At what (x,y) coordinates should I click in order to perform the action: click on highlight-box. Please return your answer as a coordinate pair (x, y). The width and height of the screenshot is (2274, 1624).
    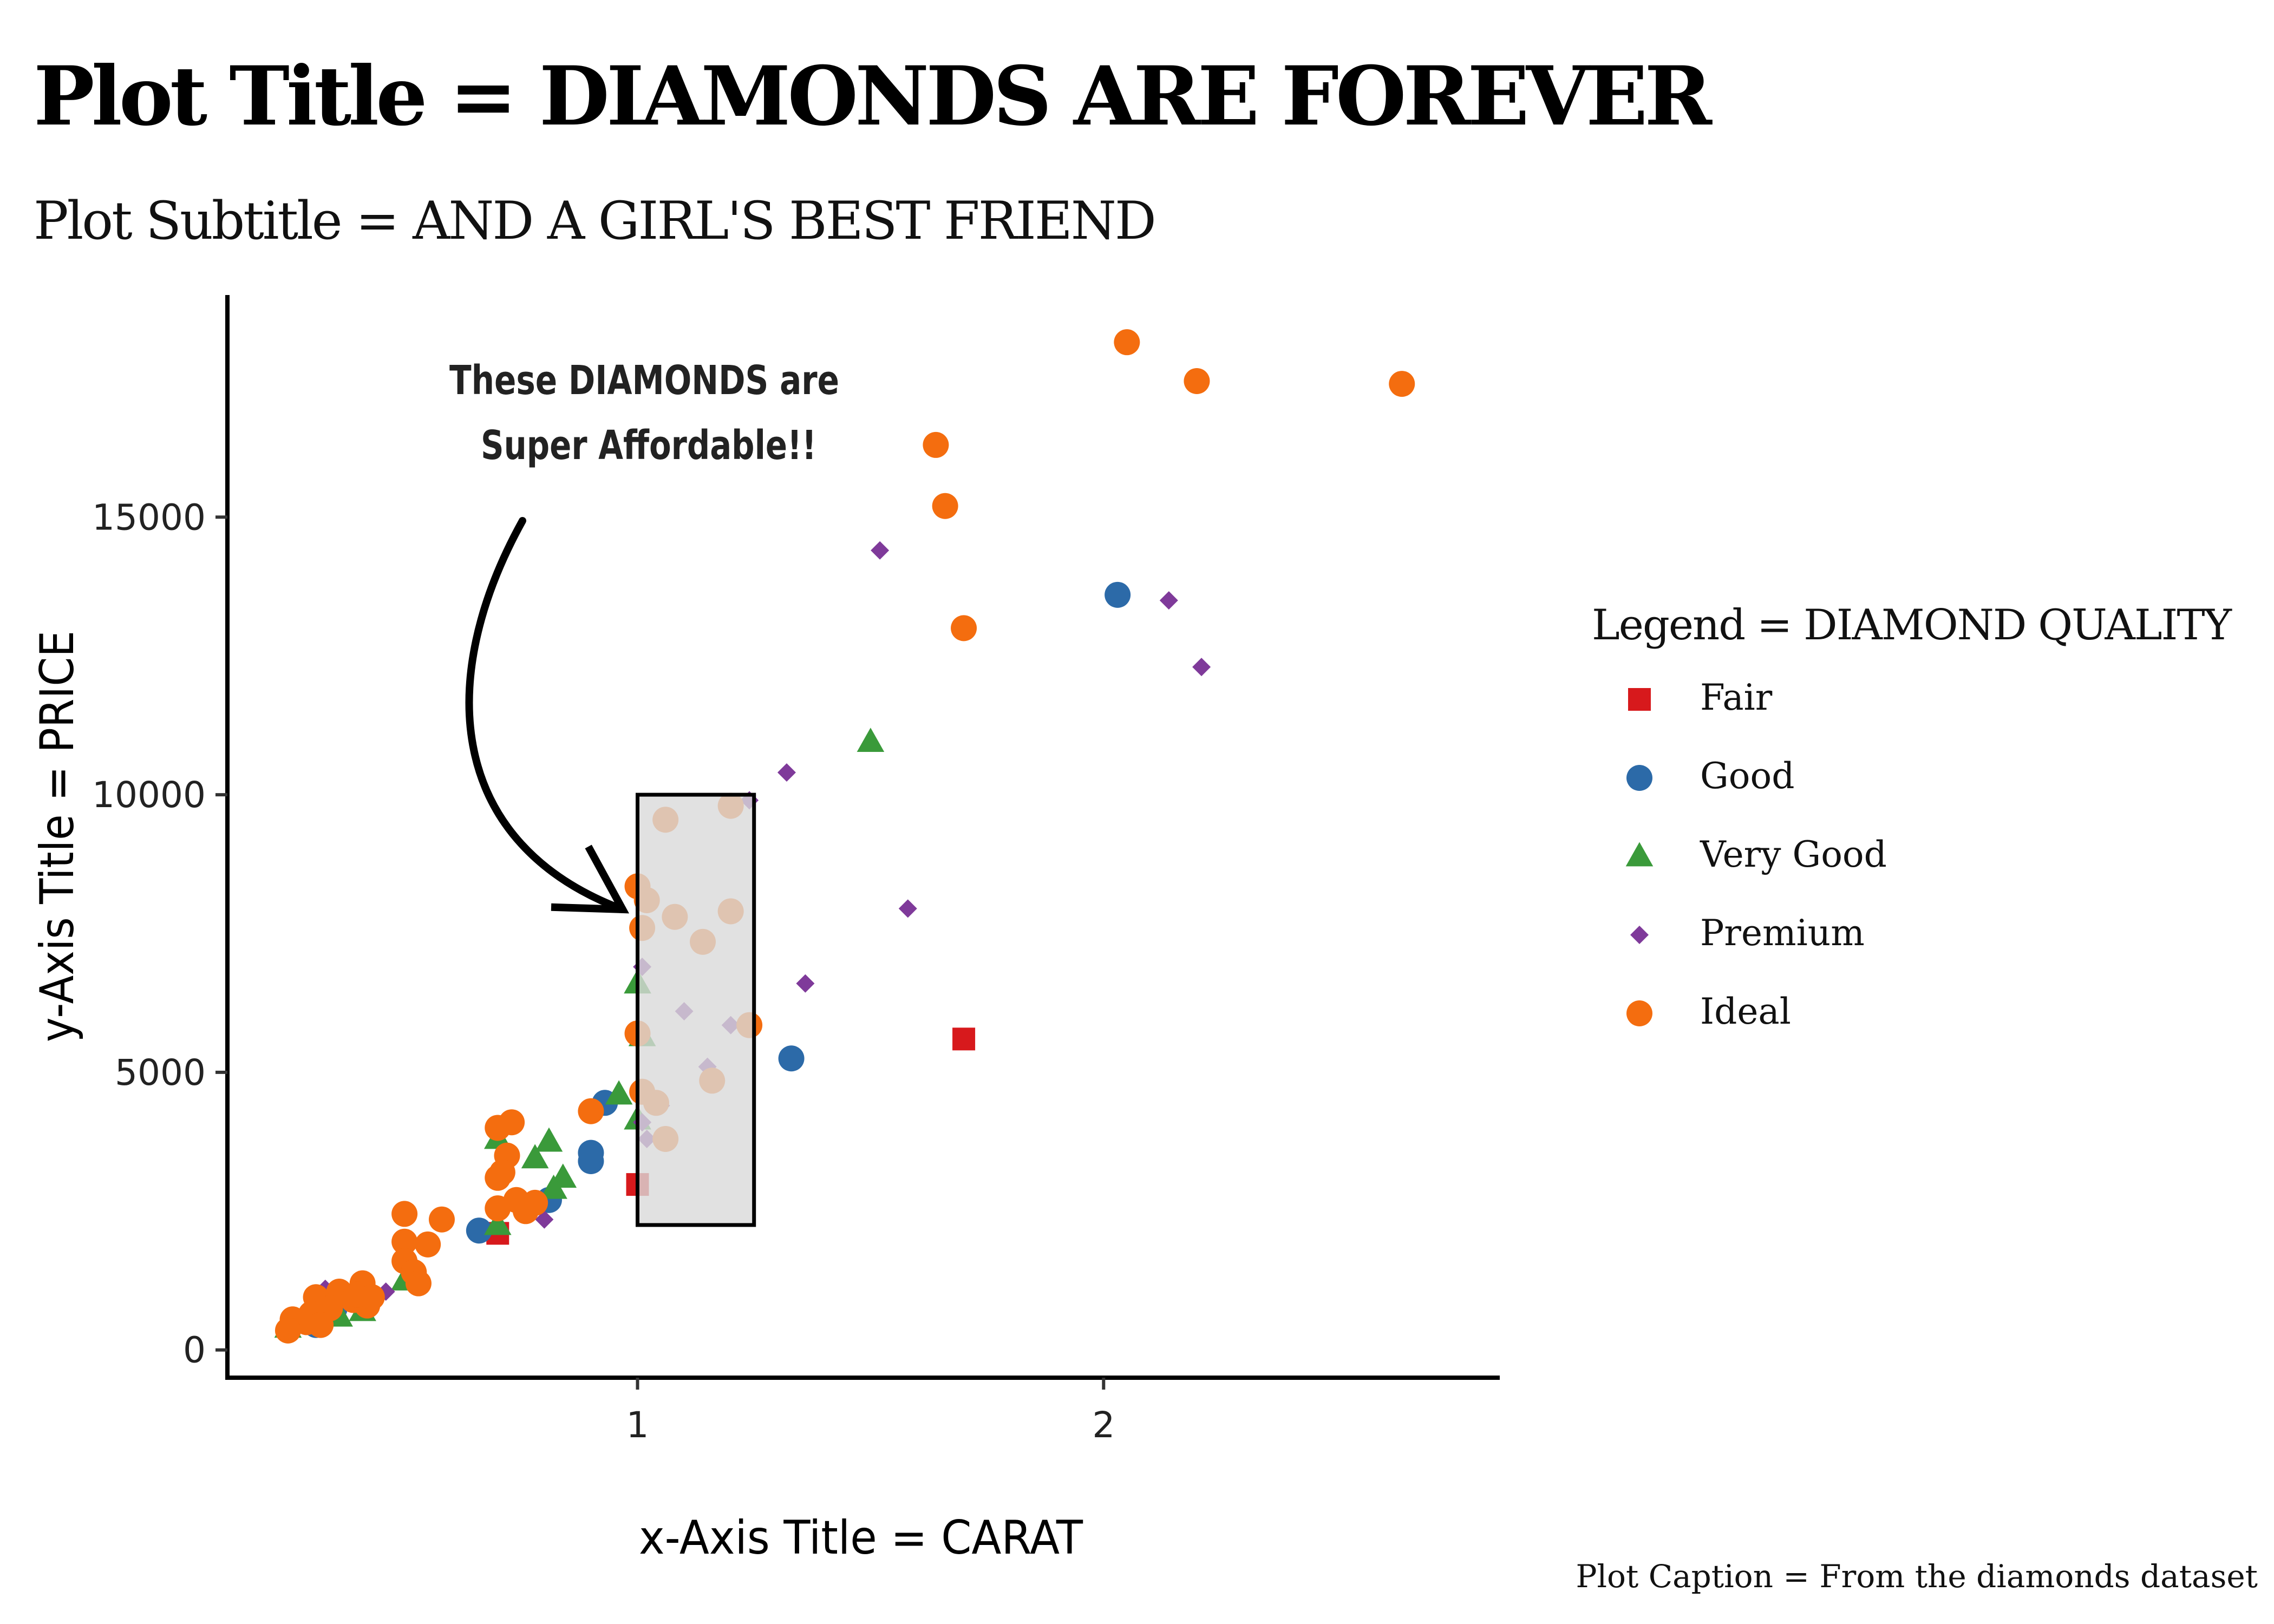
    Looking at the image, I should click on (696, 1010).